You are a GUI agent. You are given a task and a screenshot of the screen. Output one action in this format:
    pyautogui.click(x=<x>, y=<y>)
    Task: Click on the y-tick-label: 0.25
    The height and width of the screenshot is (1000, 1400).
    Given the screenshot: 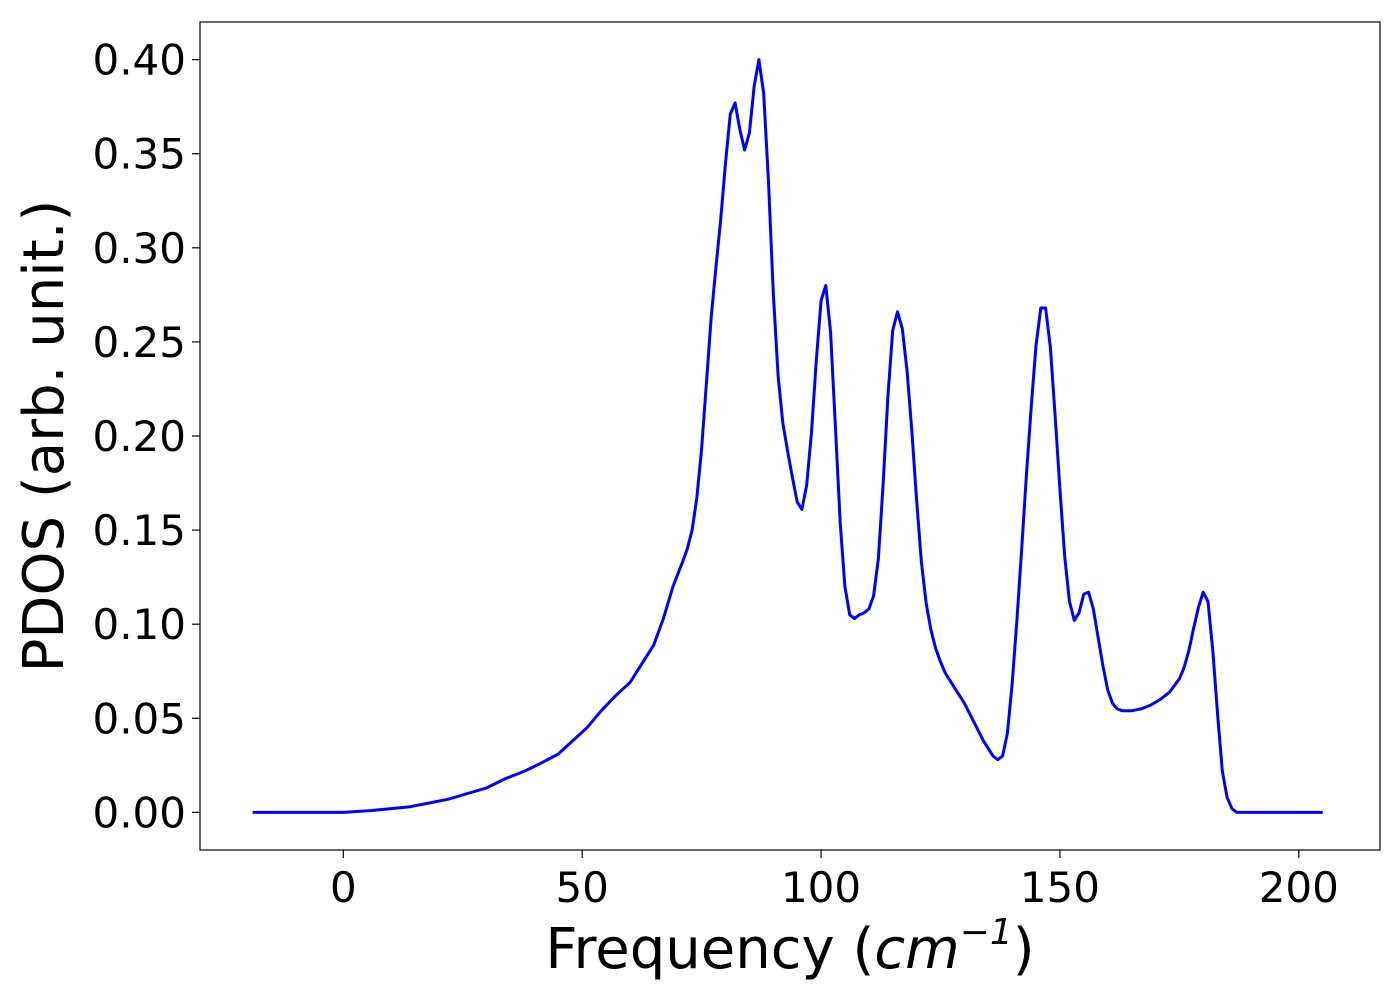 What is the action you would take?
    pyautogui.click(x=139, y=342)
    